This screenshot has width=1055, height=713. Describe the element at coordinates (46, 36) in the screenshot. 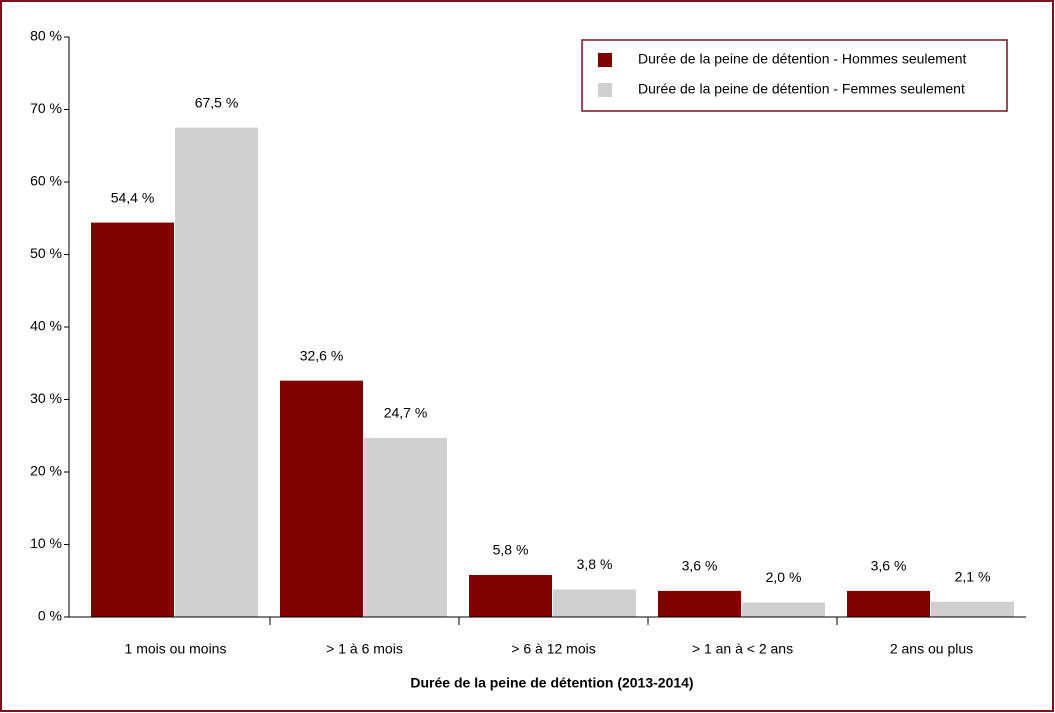

I see `y-tick-label: 80 %` at that location.